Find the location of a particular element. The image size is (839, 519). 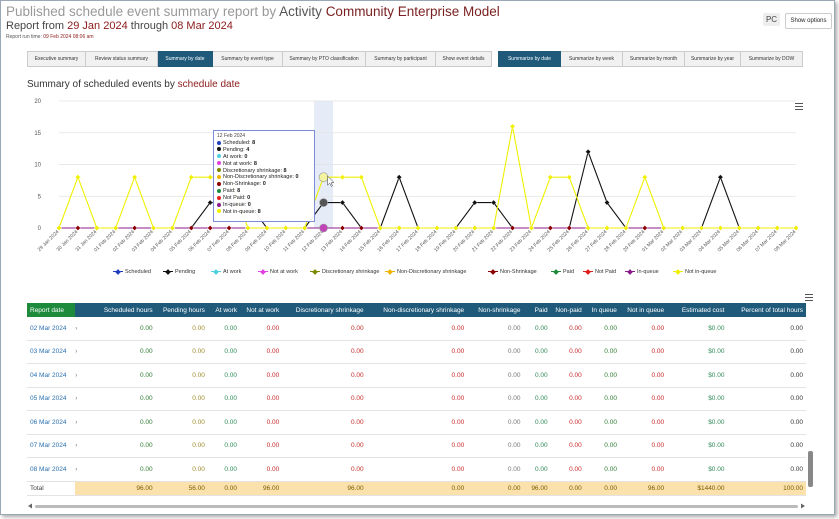

tab-executive-summary: Executive summary is located at coordinates (56, 59).